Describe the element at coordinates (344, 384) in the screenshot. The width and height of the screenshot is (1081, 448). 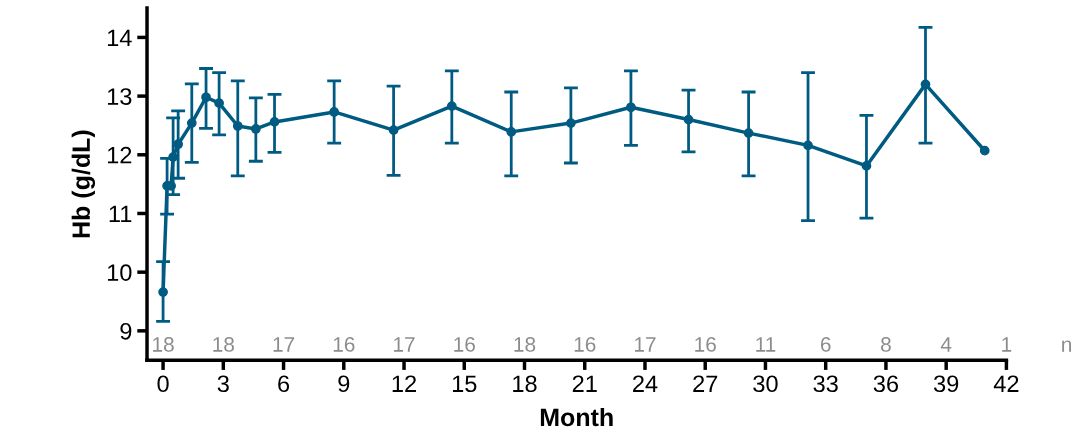
I see `x-tick-label: 9` at that location.